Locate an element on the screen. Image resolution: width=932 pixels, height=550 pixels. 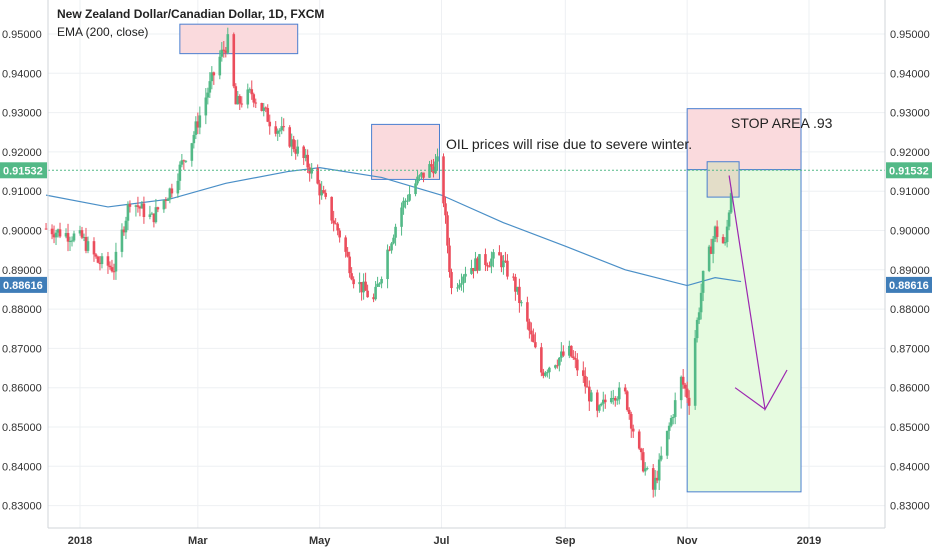
y-tick-label-left: 0.91000 is located at coordinates (22, 192).